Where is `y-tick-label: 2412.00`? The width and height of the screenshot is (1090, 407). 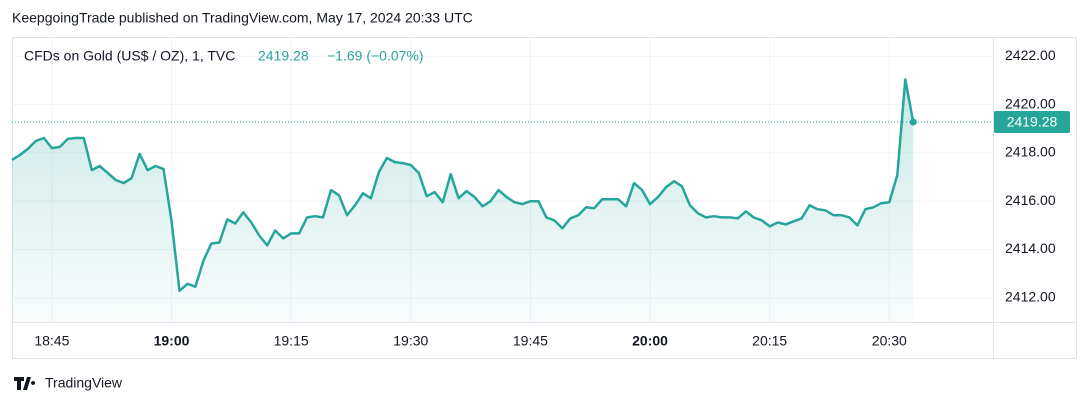
y-tick-label: 2412.00 is located at coordinates (1030, 297).